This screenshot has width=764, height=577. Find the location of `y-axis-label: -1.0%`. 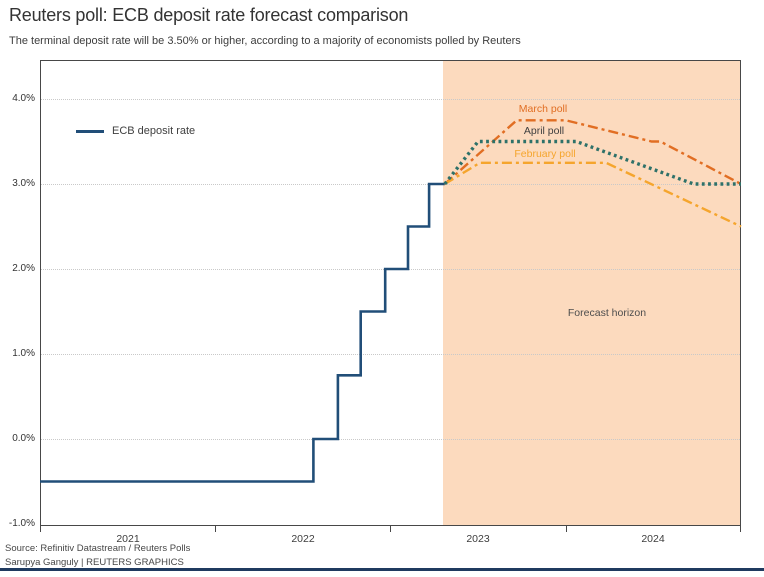

y-axis-label: -1.0% is located at coordinates (21, 523).